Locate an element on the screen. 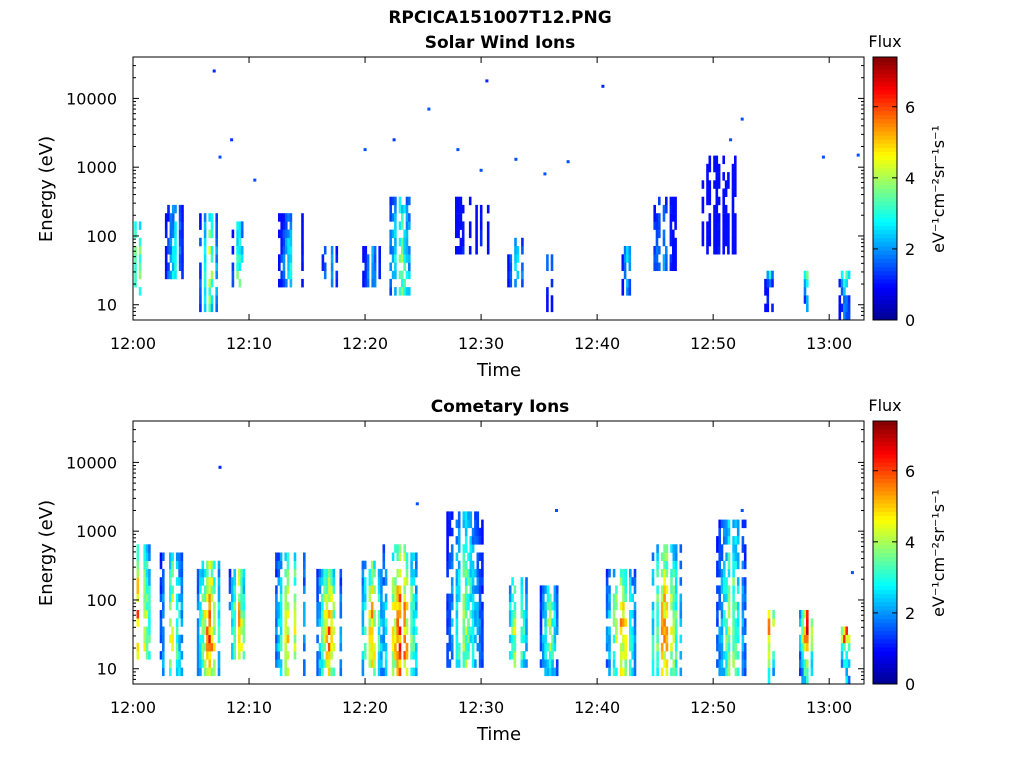 Image resolution: width=1024 pixels, height=768 pixels. y-axis-label: Energy (eV) is located at coordinates (46, 189).